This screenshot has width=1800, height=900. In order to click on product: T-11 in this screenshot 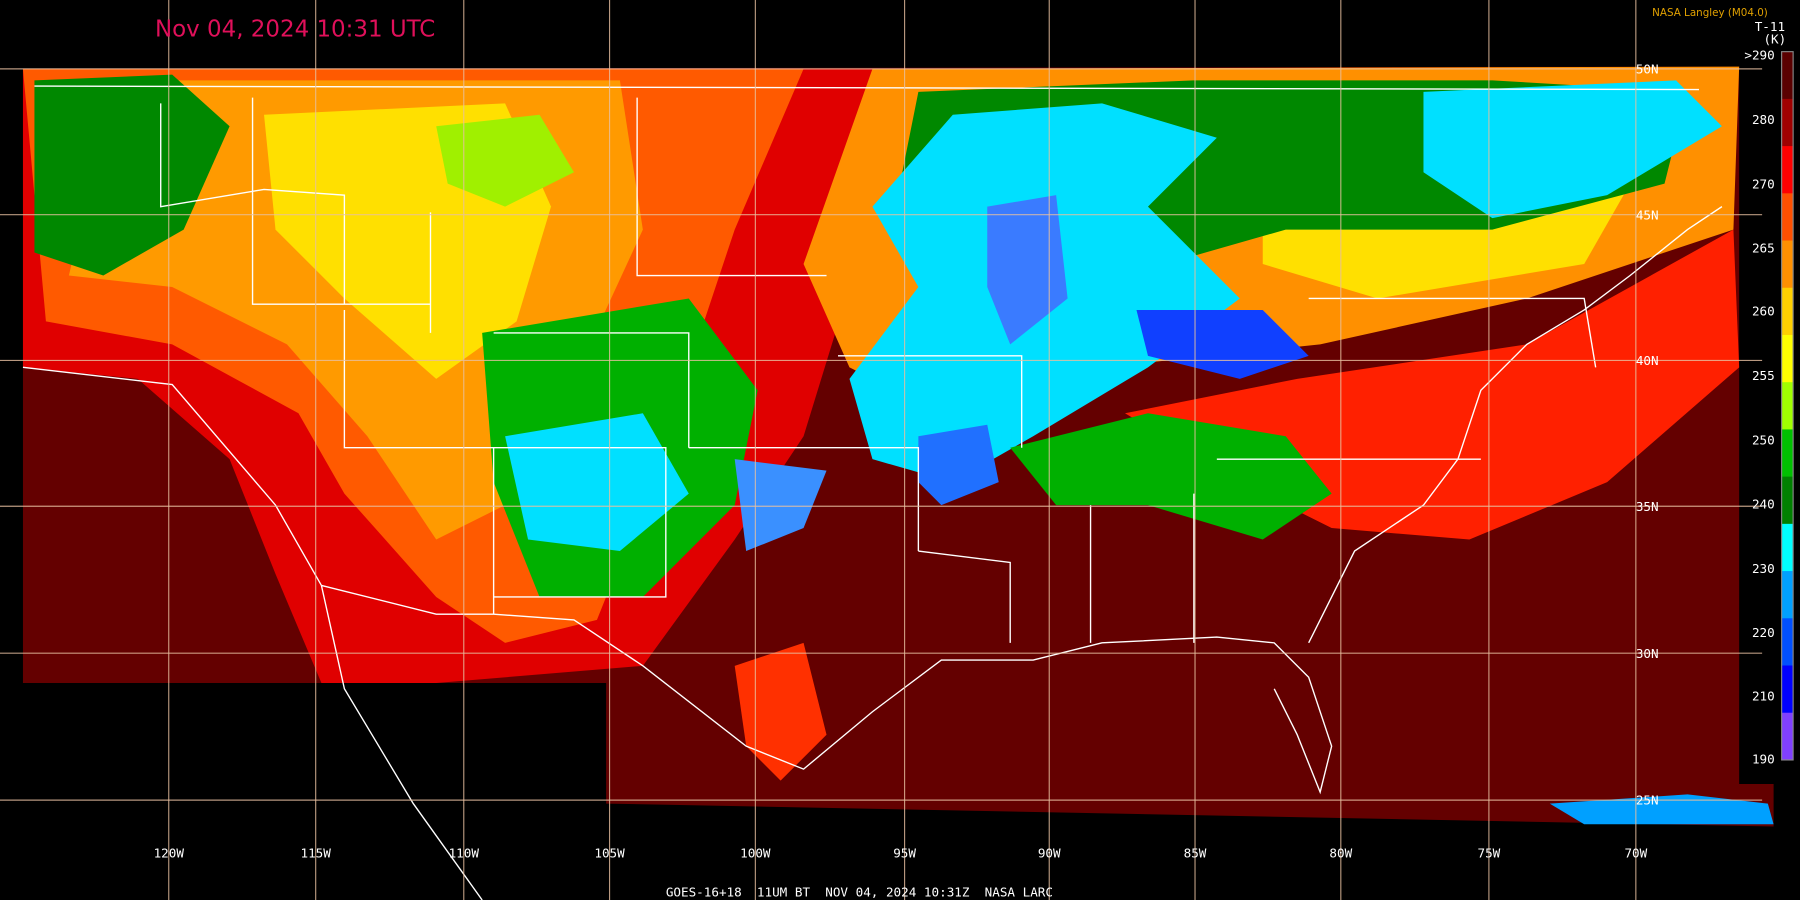, I will do `click(1770, 26)`.